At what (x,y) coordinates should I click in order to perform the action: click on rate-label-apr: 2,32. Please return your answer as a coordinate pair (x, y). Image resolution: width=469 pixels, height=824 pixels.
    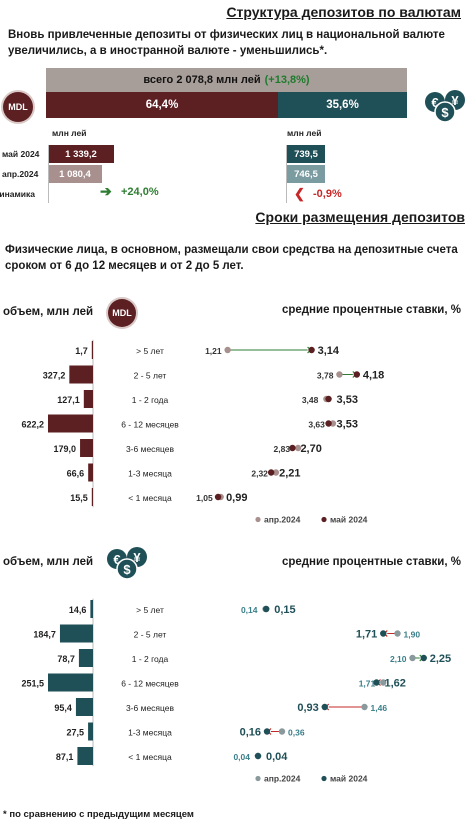
    Looking at the image, I should click on (259, 474).